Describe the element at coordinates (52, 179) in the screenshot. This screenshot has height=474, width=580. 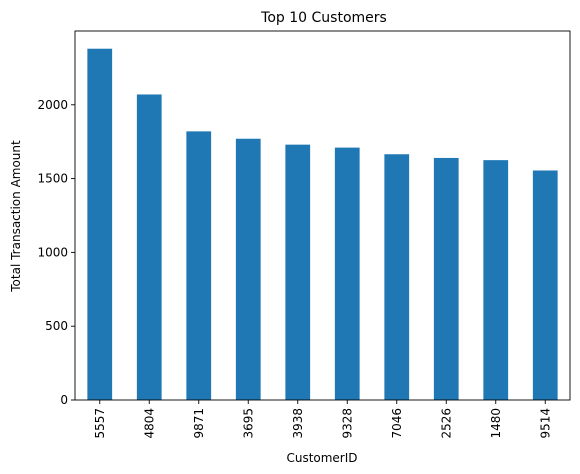
I see `y-tick-label-1500: 1500` at that location.